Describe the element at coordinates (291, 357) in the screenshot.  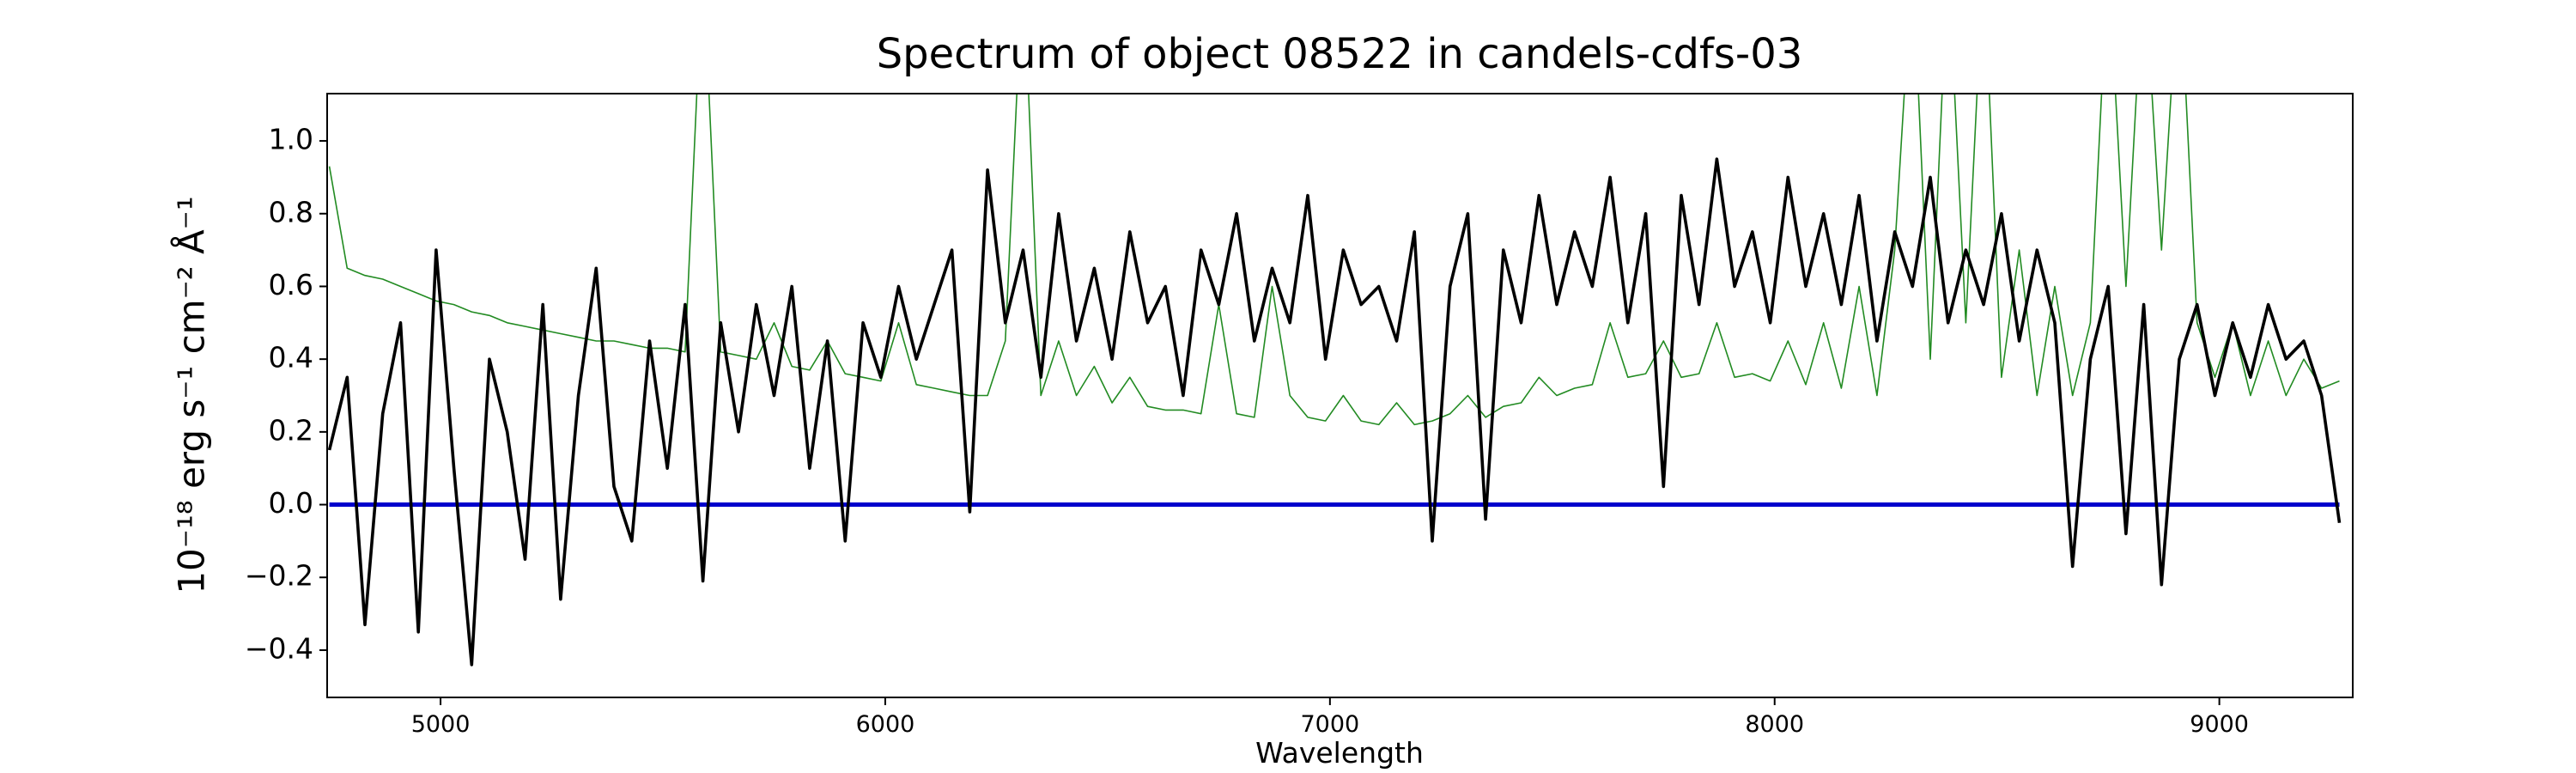
I see `y-tick-label: 0.4` at that location.